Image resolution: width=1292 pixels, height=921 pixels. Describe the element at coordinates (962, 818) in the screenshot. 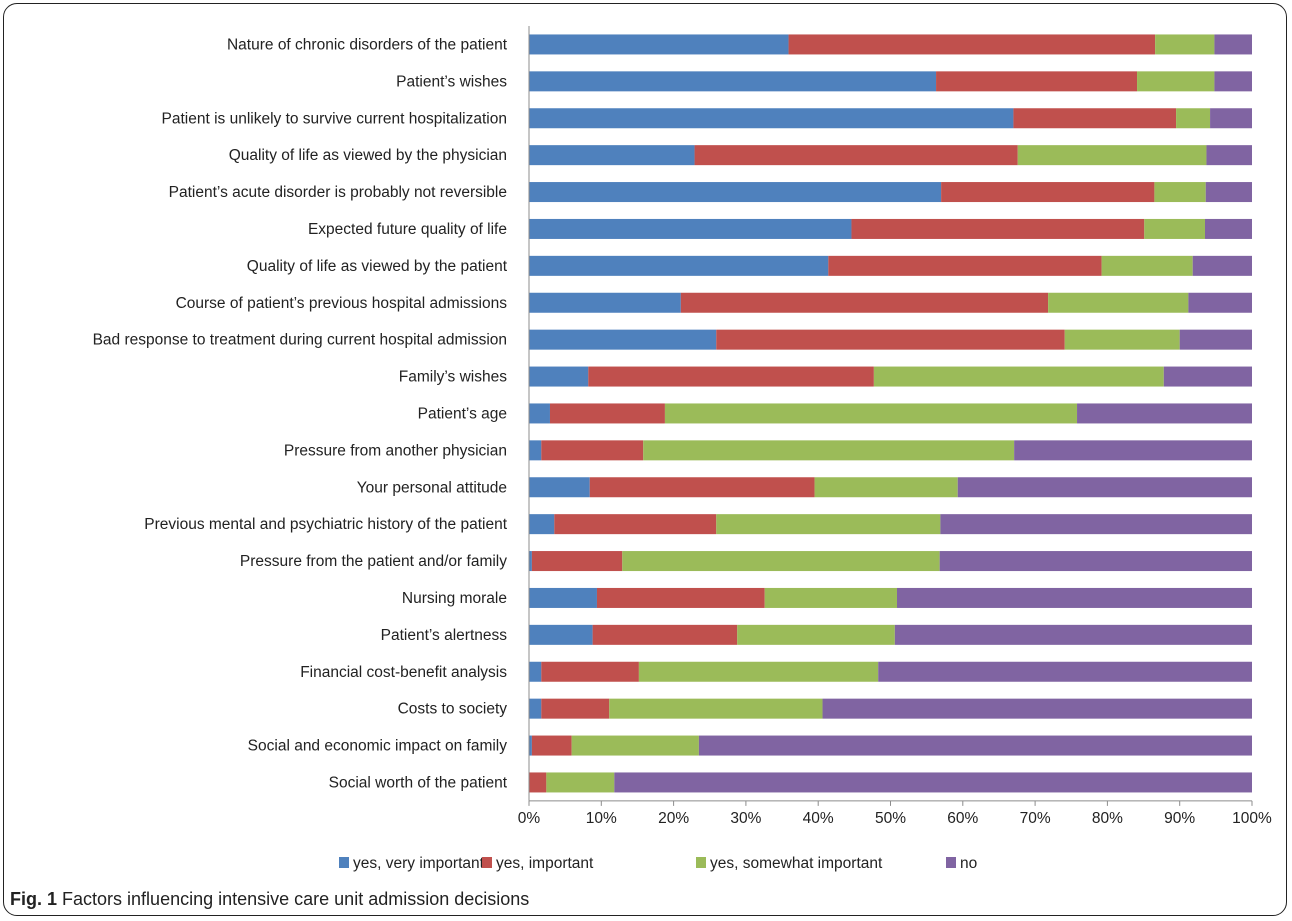

I see `x-tick-label: 60%` at that location.